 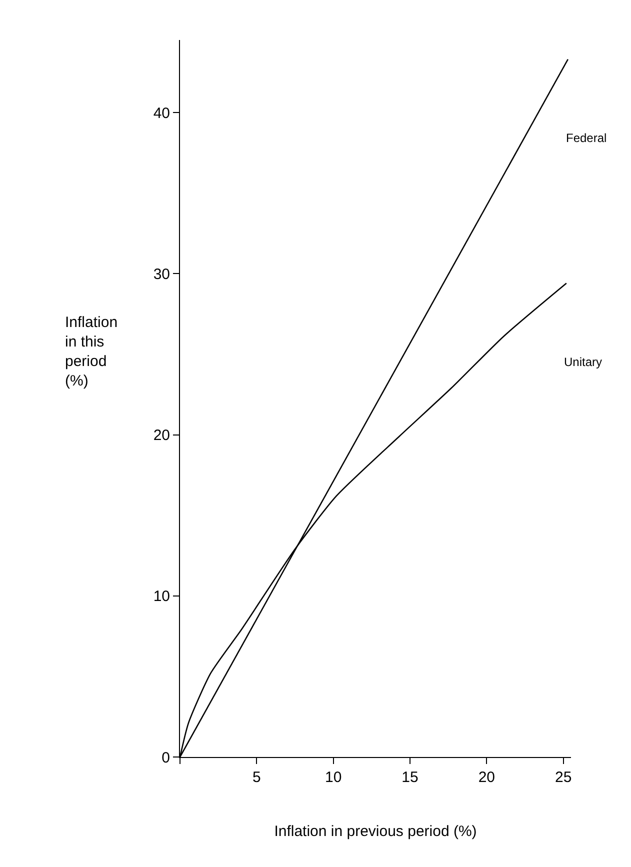 I want to click on x-tick-label: 10, so click(x=333, y=777).